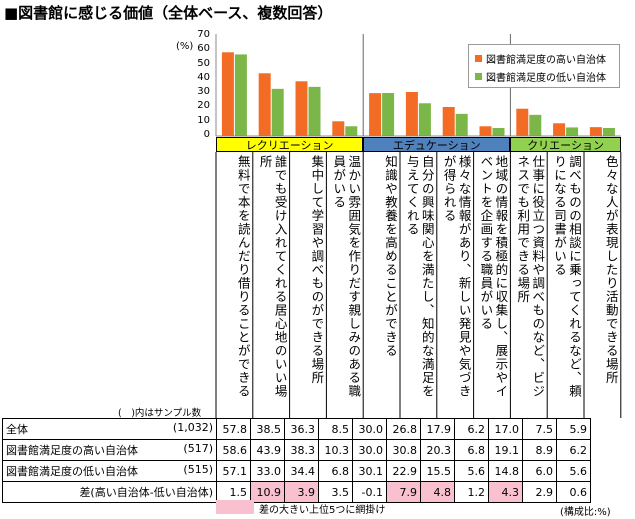  What do you see at coordinates (203, 63) in the screenshot?
I see `y-tick-label: 50` at bounding box center [203, 63].